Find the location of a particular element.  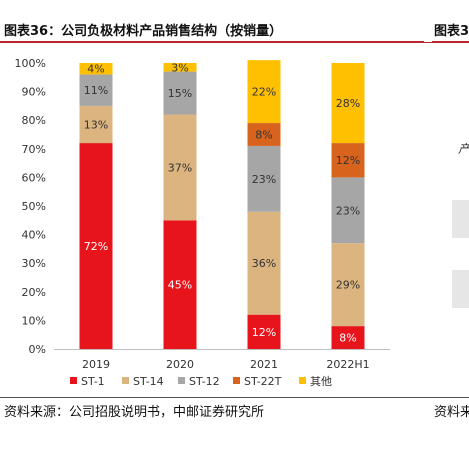

data-label: 3% is located at coordinates (179, 67).